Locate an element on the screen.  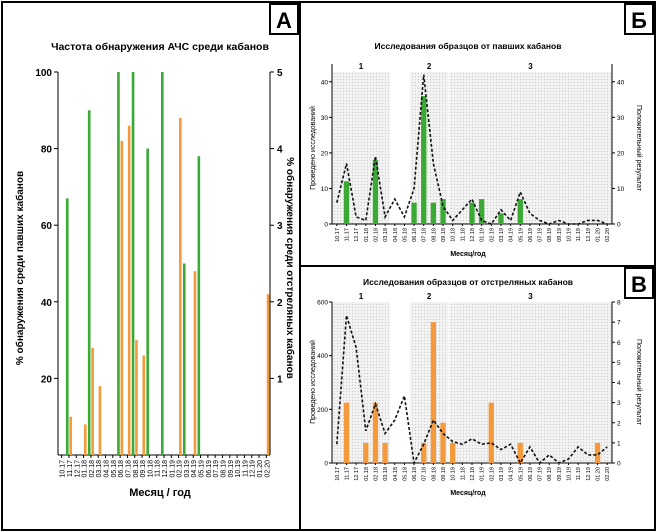
panel-b-y-left-tick-label: 0 is located at coordinates (326, 225).